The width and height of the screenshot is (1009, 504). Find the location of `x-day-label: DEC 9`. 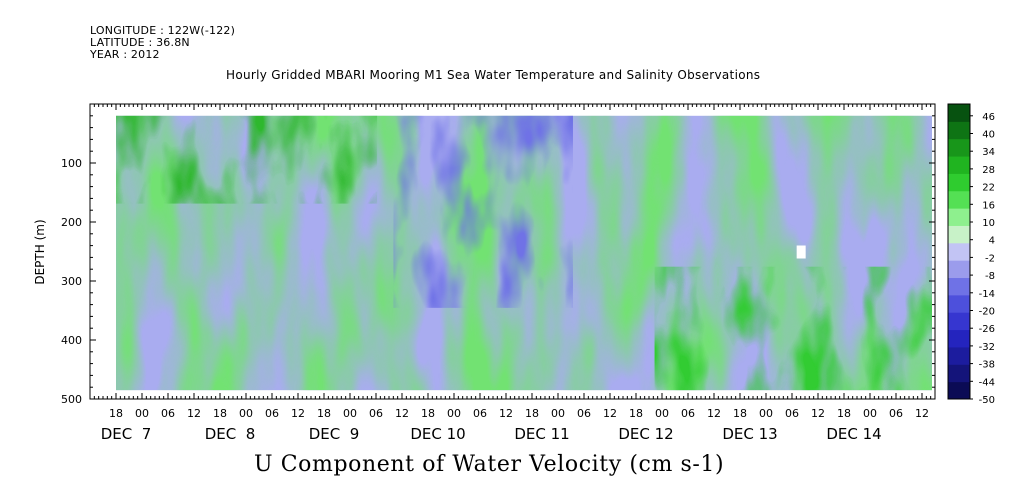

x-day-label: DEC 9 is located at coordinates (334, 434).